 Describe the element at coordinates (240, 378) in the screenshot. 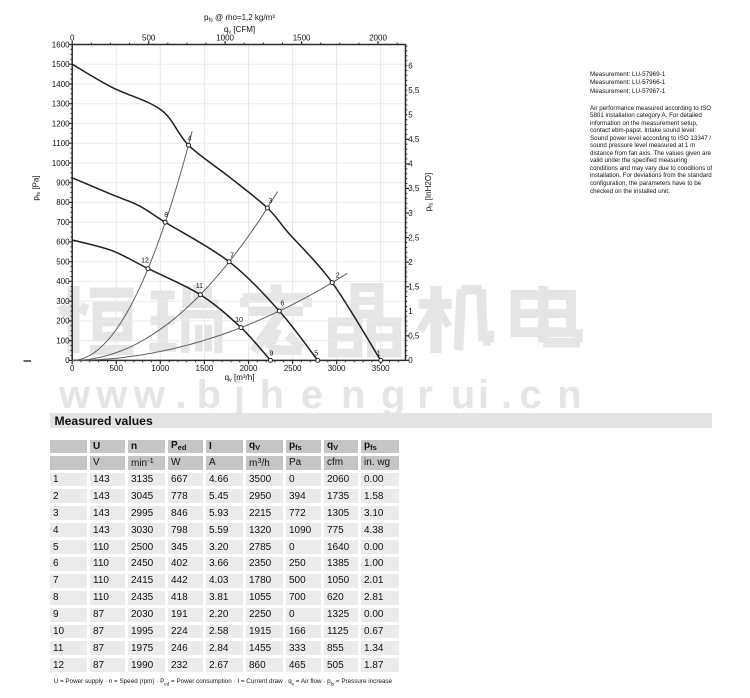

I see `svg-text: qv [m³/h]` at that location.